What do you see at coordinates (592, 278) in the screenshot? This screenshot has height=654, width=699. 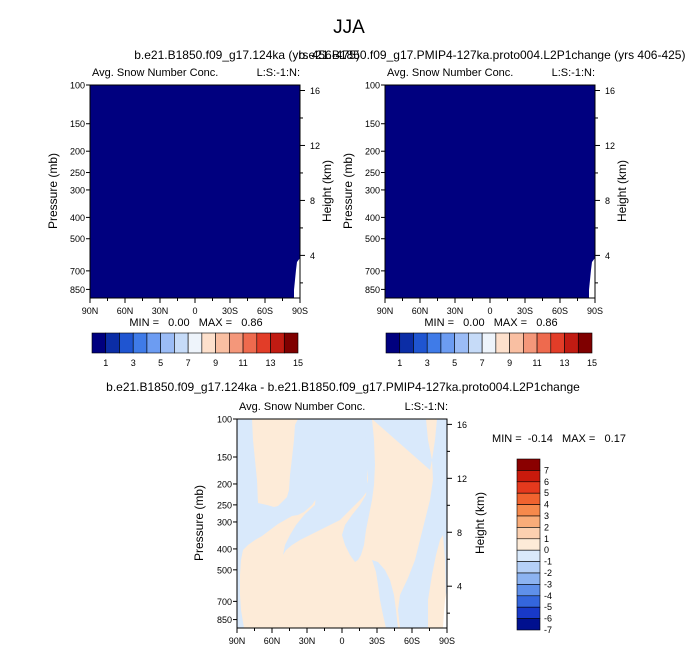 I see `panel-2-terrain-mask` at bounding box center [592, 278].